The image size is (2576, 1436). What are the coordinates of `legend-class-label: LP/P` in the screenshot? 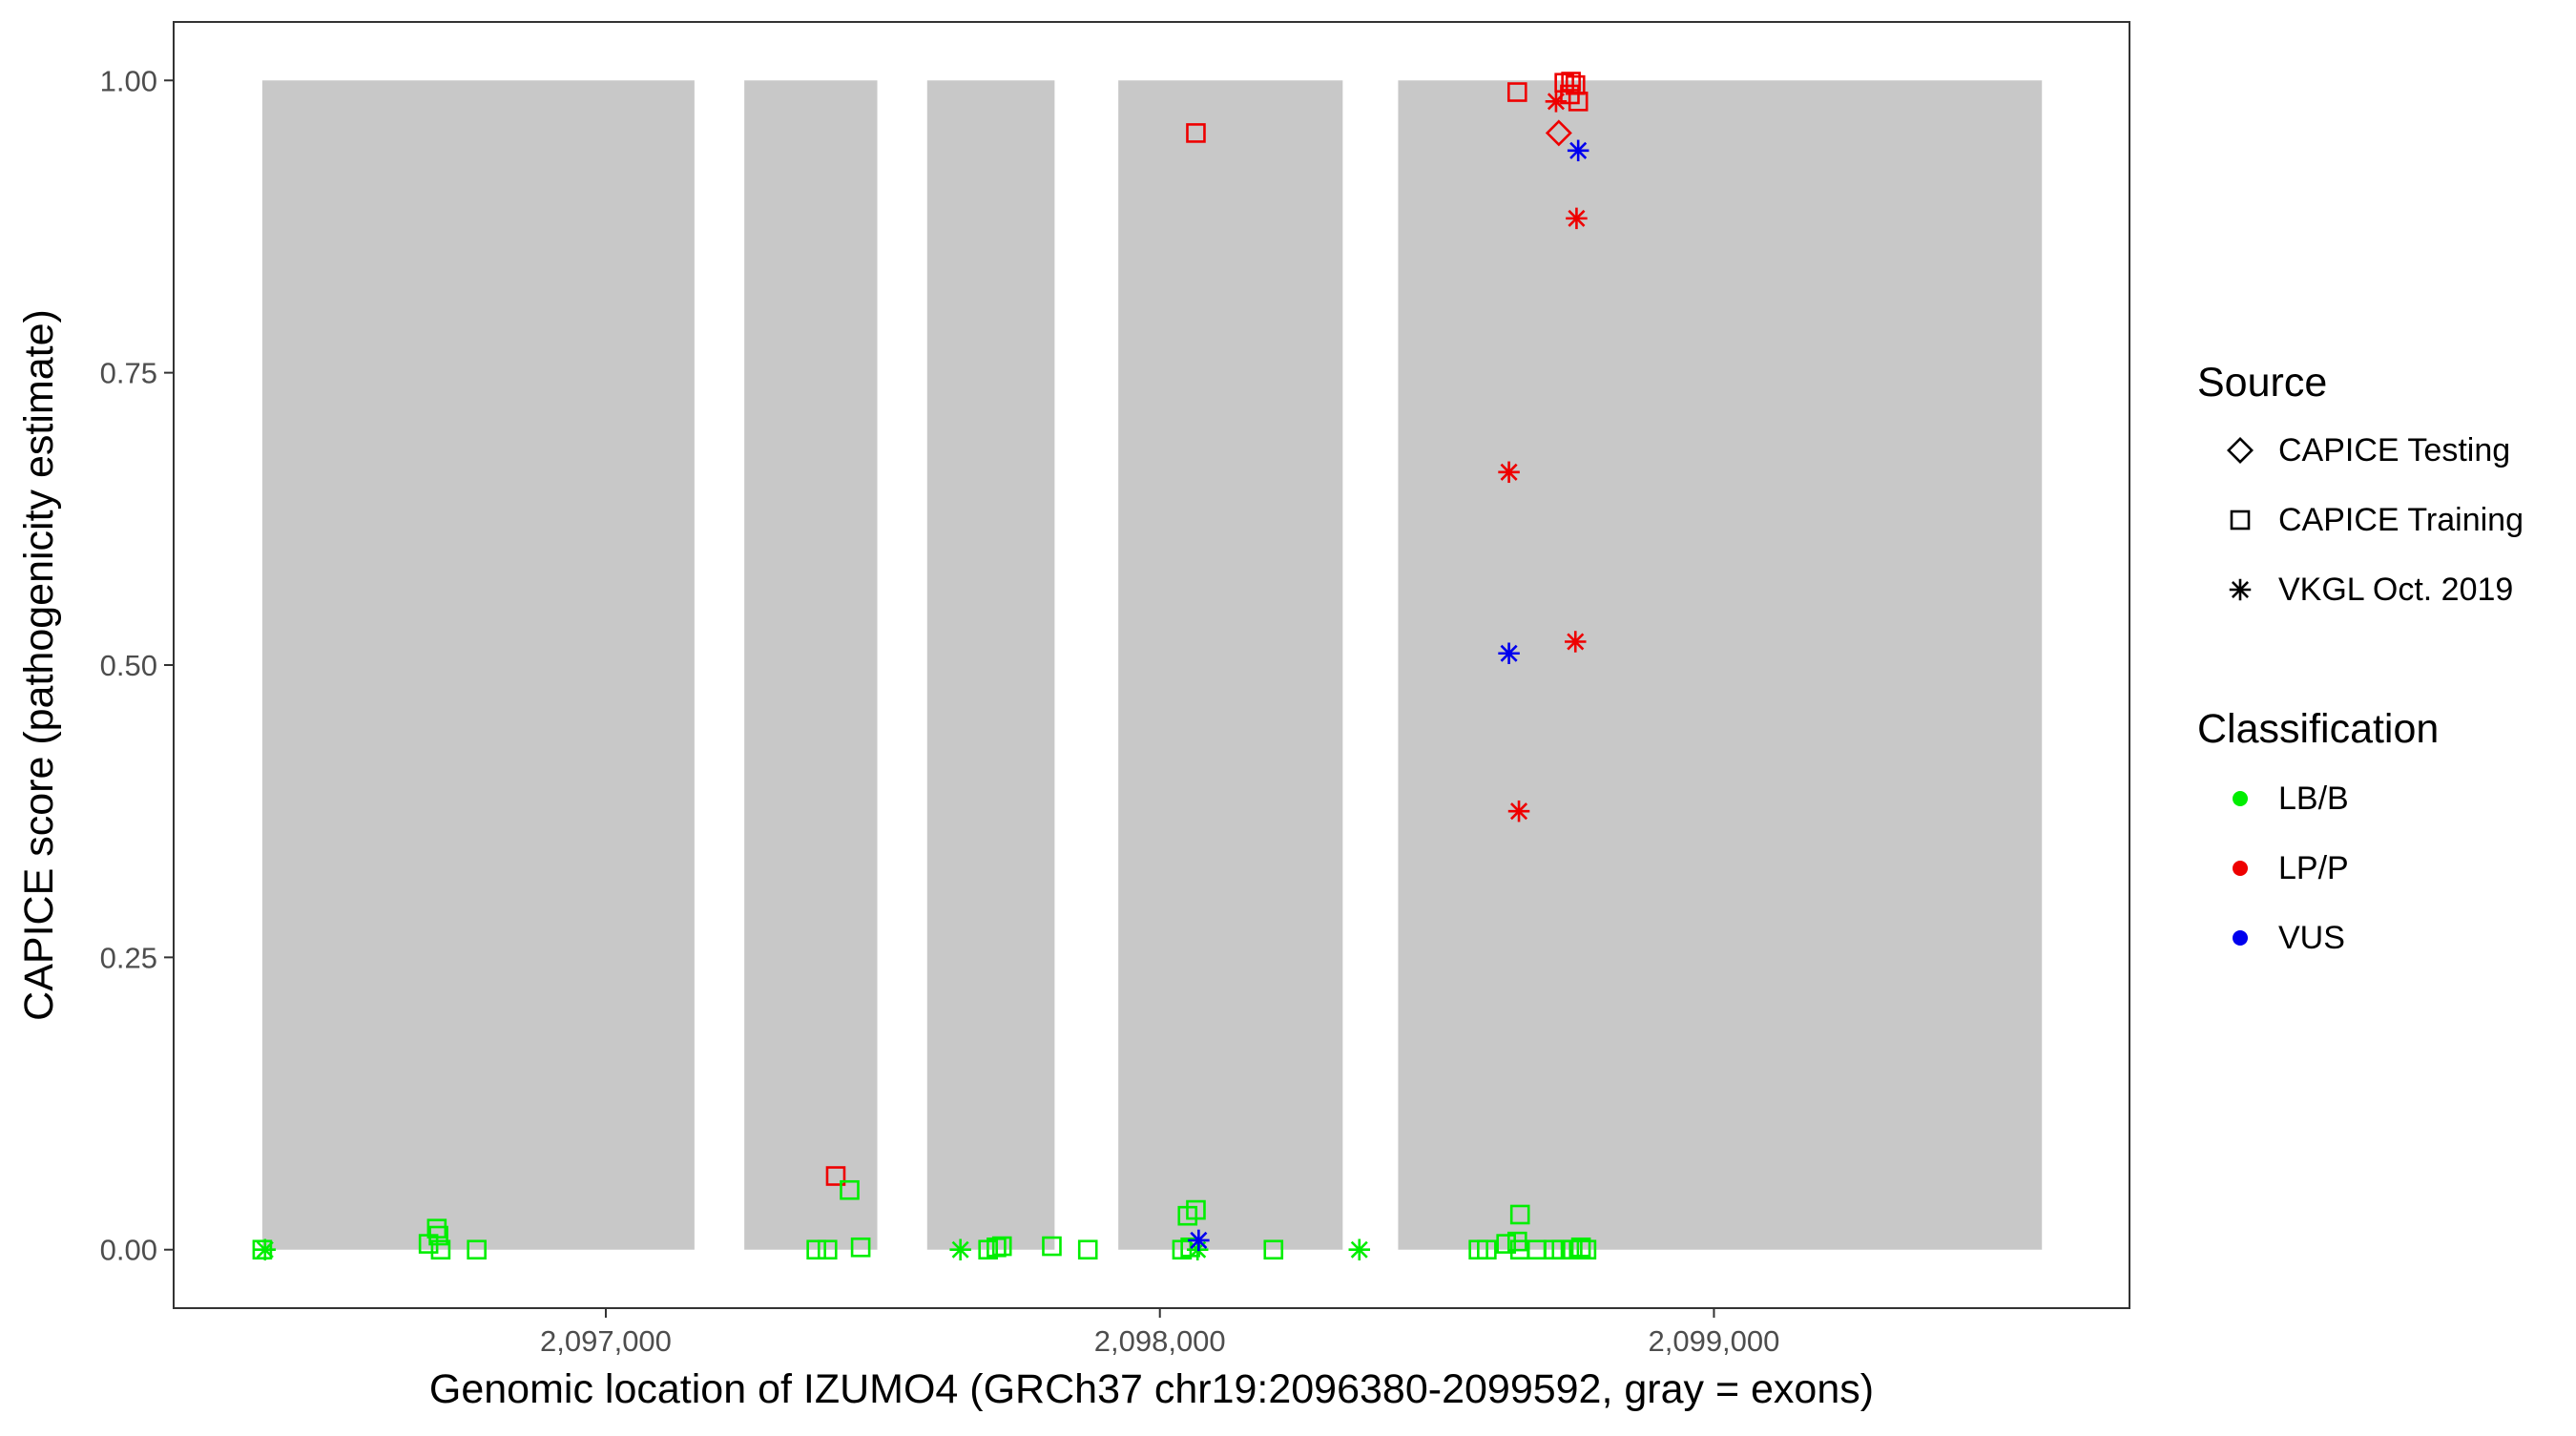 It's located at (2313, 868).